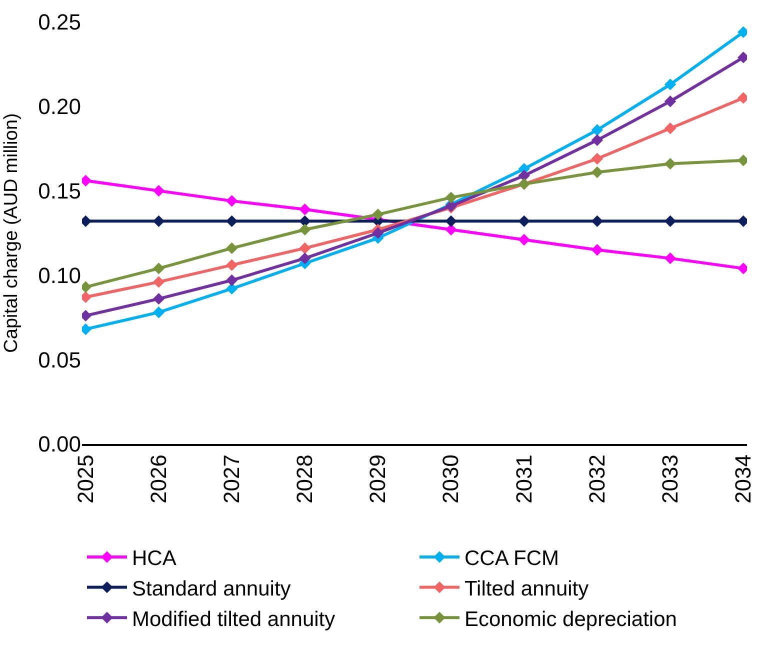  Describe the element at coordinates (451, 479) in the screenshot. I see `x-tick-label: 2030` at that location.